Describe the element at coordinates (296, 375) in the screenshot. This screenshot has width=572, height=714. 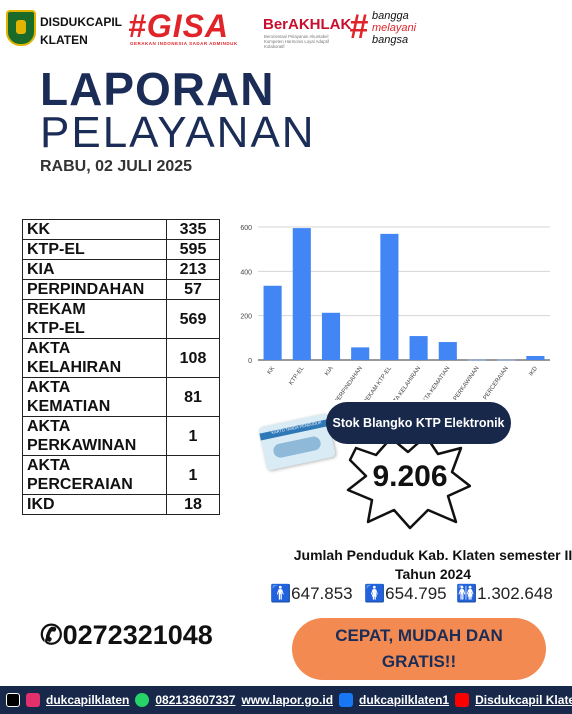
I see `x-tick-label: KTP-EL` at that location.